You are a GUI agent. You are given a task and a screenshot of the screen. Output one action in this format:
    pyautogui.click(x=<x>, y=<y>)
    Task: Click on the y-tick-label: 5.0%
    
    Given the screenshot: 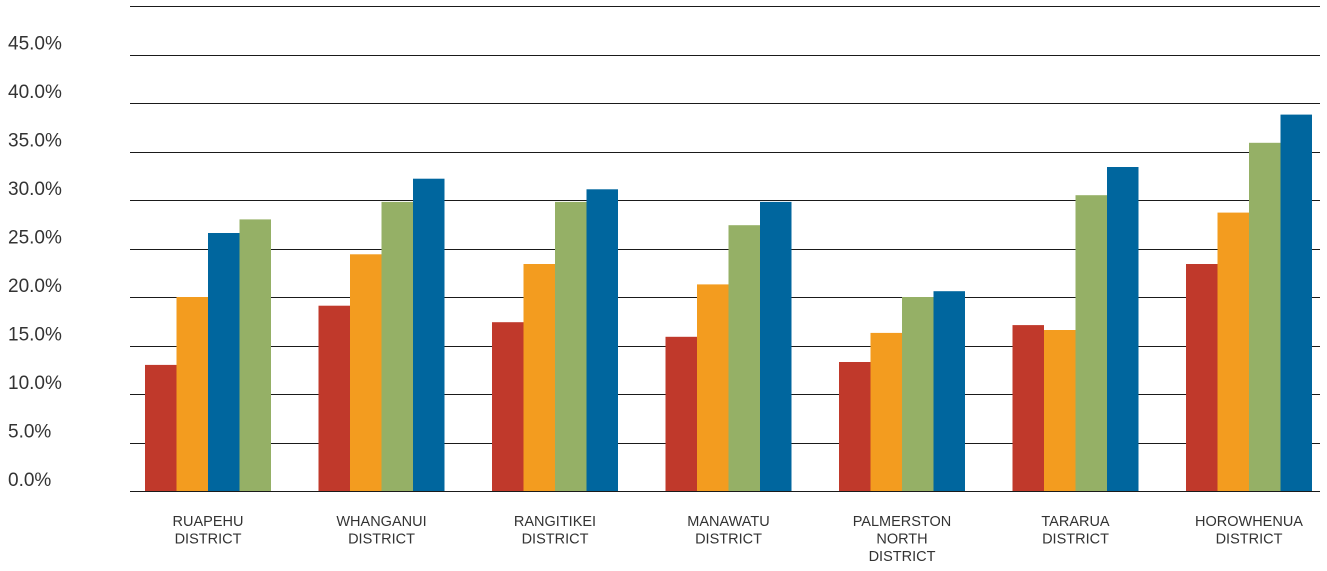 What is the action you would take?
    pyautogui.click(x=29, y=432)
    